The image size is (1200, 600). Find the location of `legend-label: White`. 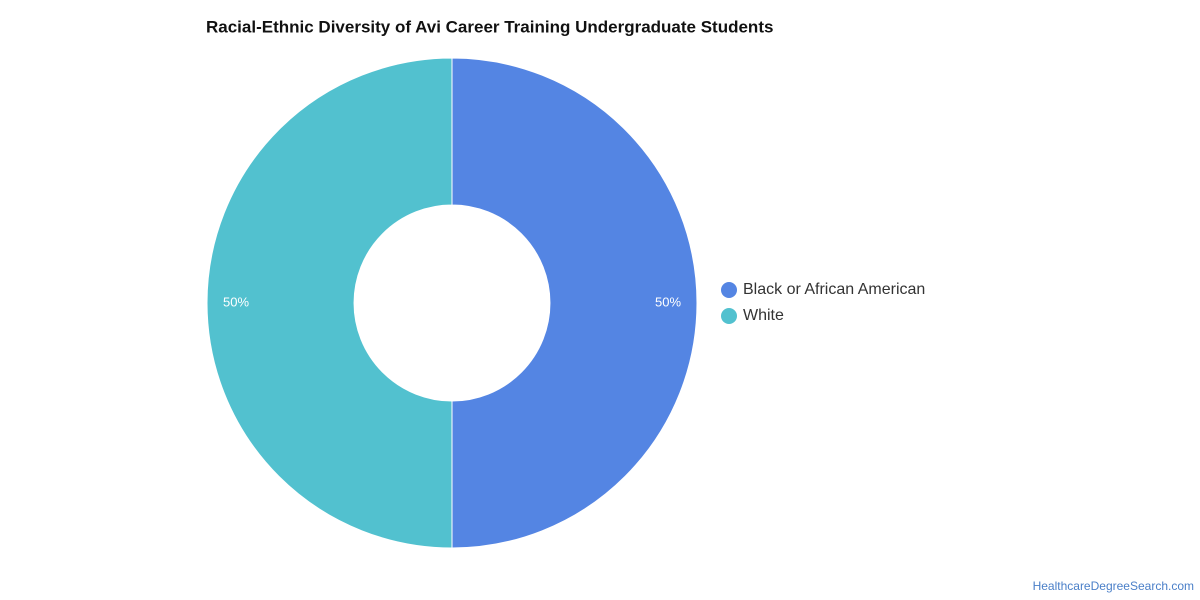

legend-label: White is located at coordinates (763, 315).